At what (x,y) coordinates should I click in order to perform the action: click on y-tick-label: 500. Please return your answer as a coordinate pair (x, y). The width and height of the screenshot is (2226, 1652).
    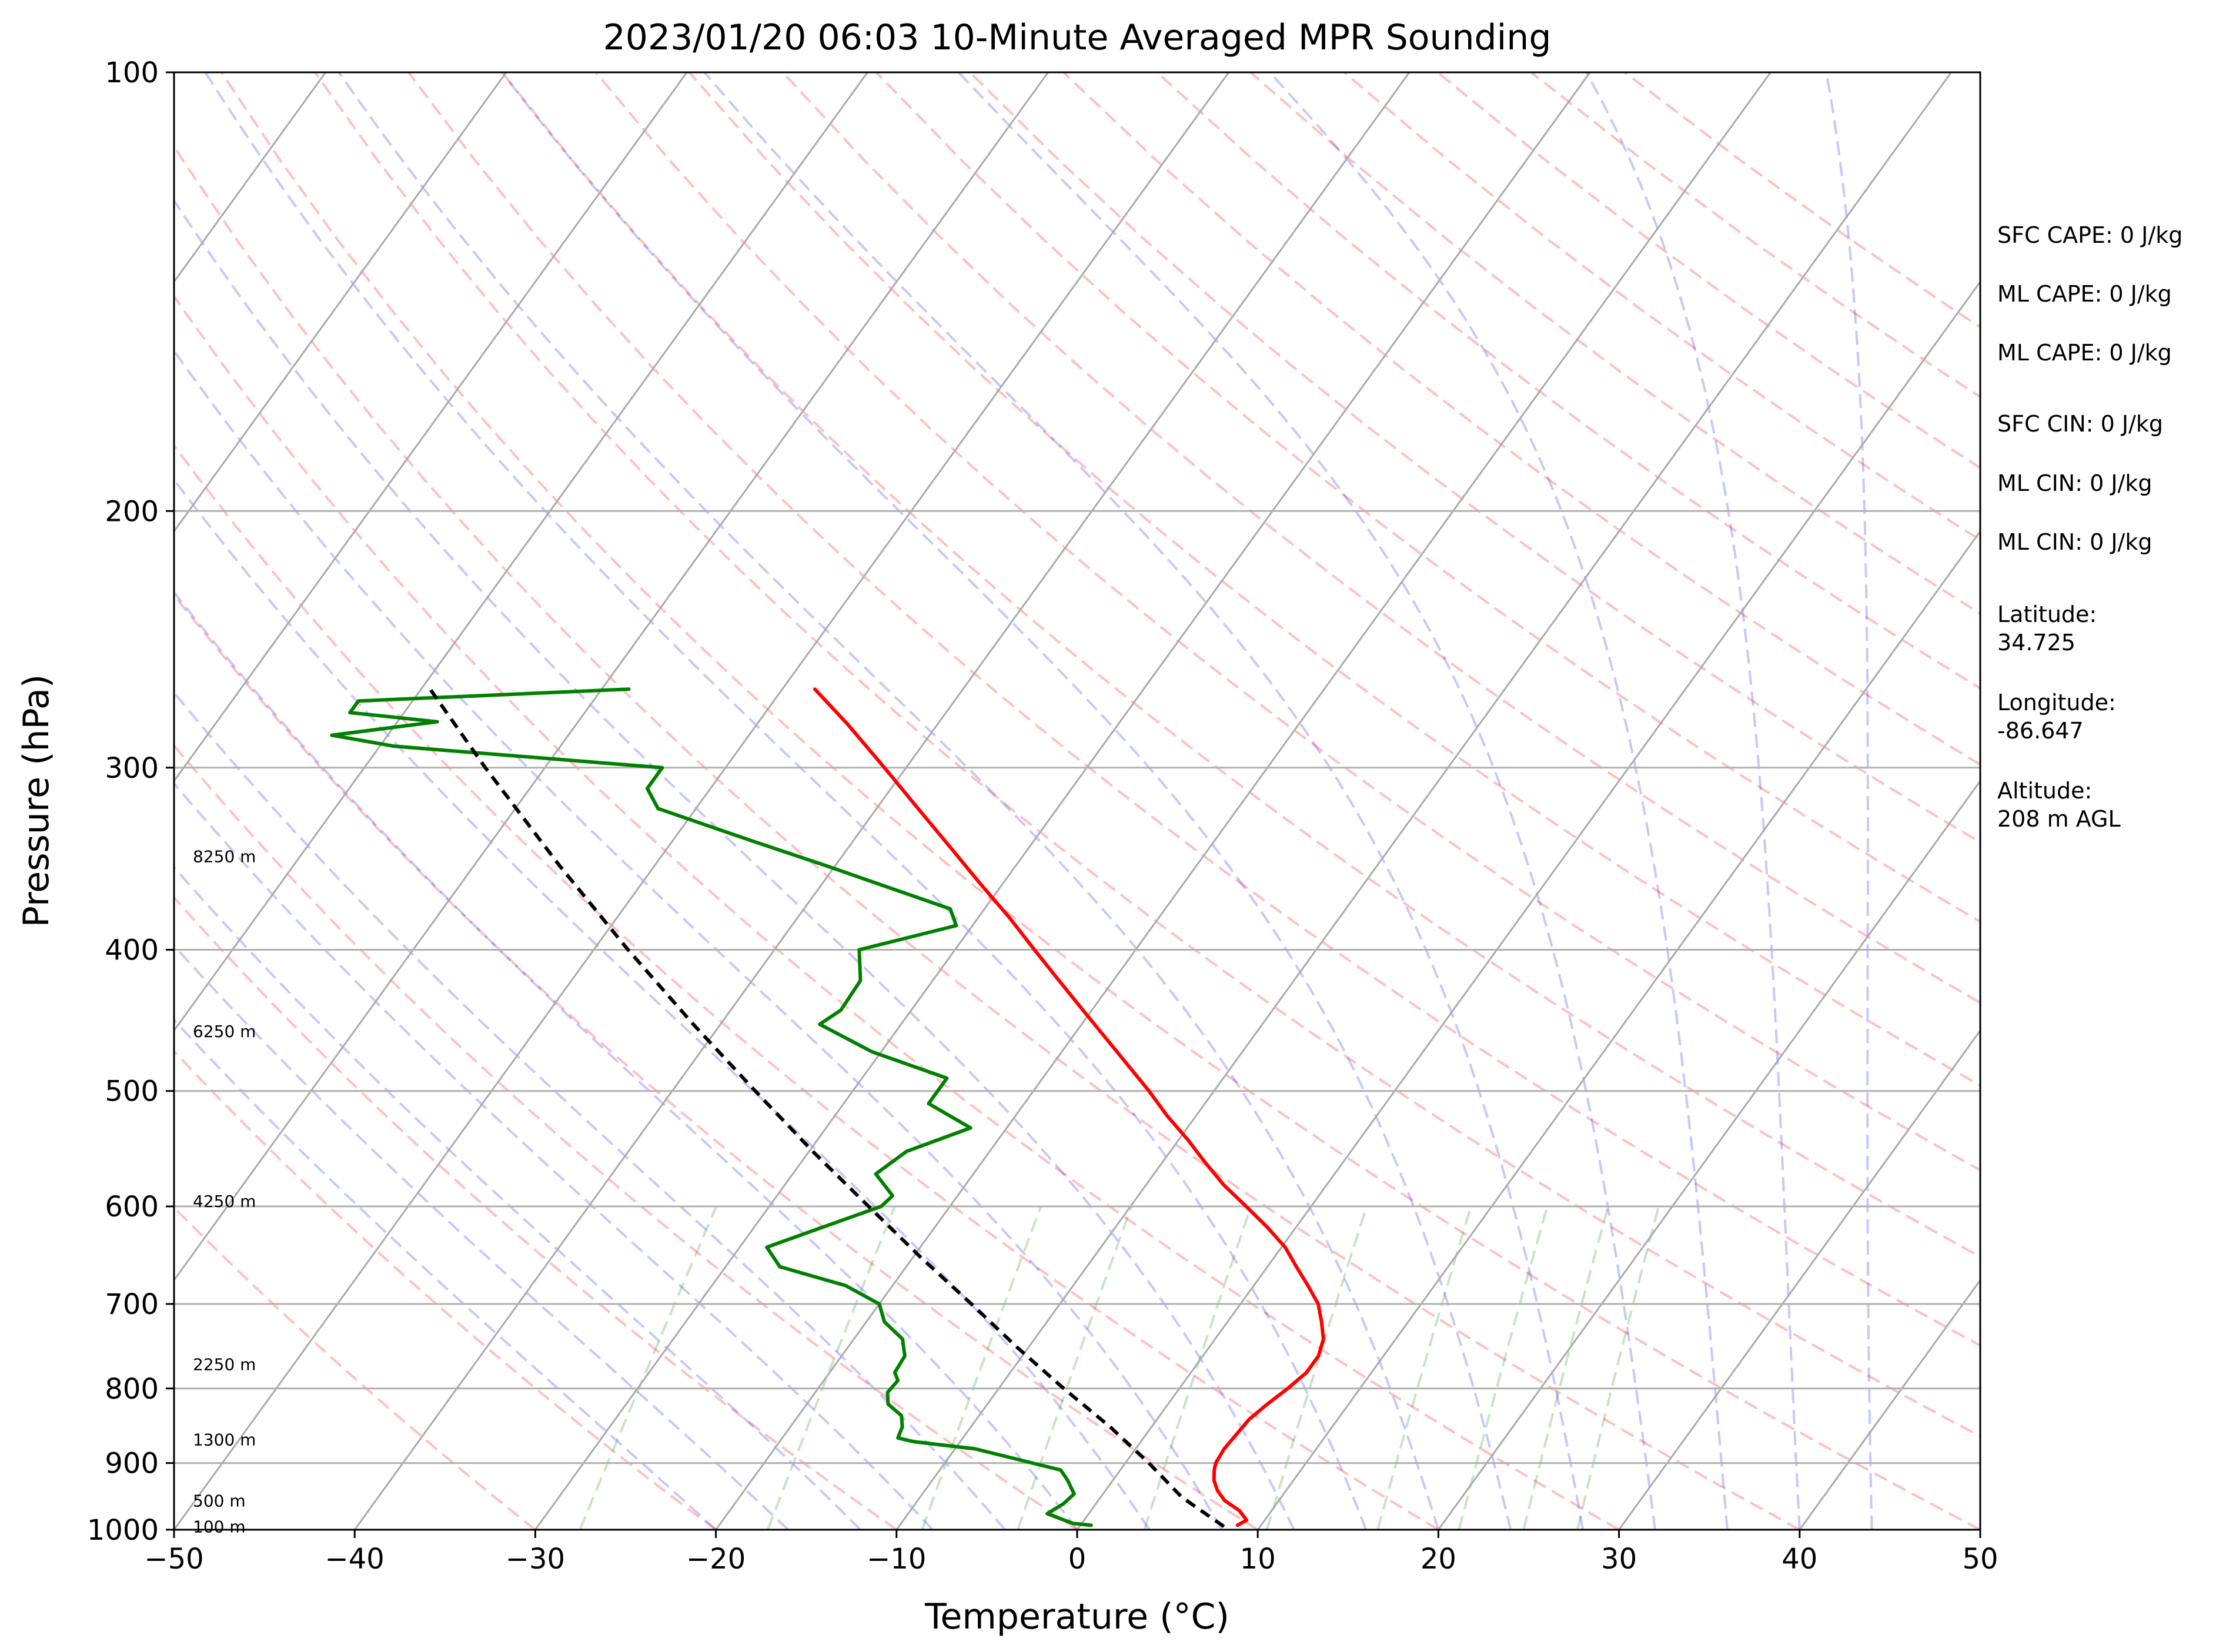
    Looking at the image, I should click on (132, 1091).